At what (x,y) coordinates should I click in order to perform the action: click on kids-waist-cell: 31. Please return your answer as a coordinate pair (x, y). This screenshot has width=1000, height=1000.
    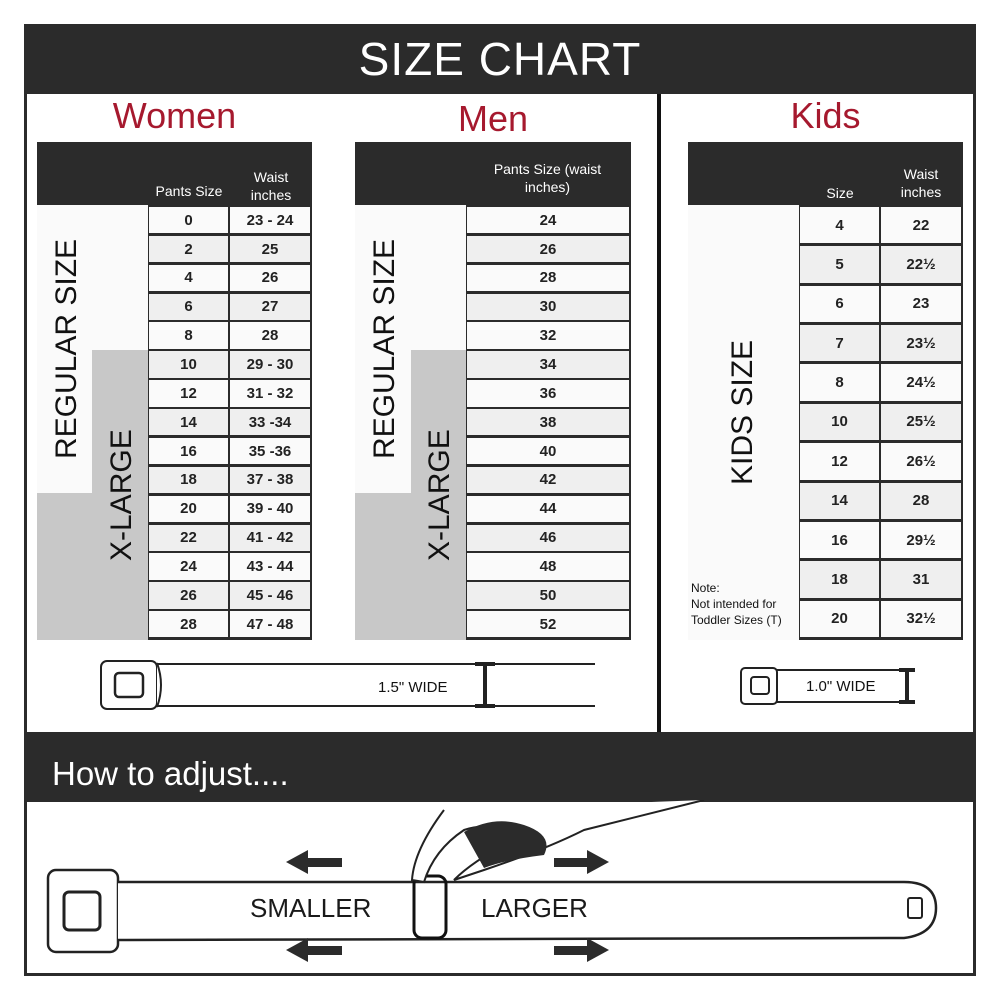
    Looking at the image, I should click on (921, 579).